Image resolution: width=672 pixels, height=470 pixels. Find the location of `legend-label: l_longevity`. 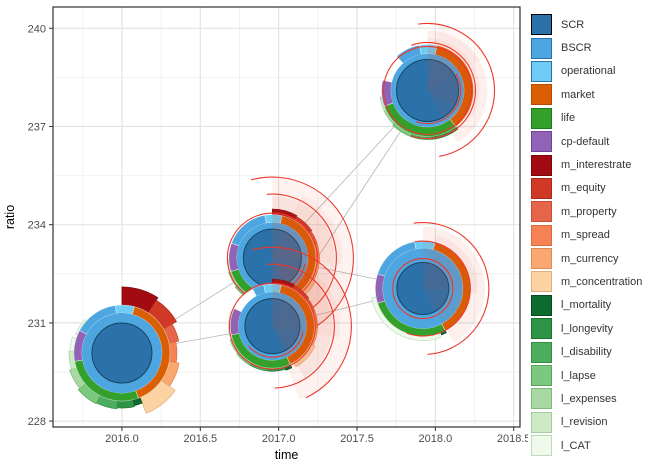

legend-label: l_longevity is located at coordinates (587, 328).